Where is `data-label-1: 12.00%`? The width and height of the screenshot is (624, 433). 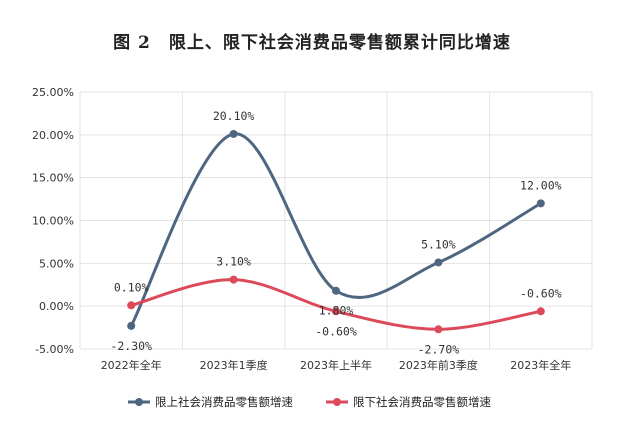
data-label-1: 12.00% is located at coordinates (541, 185).